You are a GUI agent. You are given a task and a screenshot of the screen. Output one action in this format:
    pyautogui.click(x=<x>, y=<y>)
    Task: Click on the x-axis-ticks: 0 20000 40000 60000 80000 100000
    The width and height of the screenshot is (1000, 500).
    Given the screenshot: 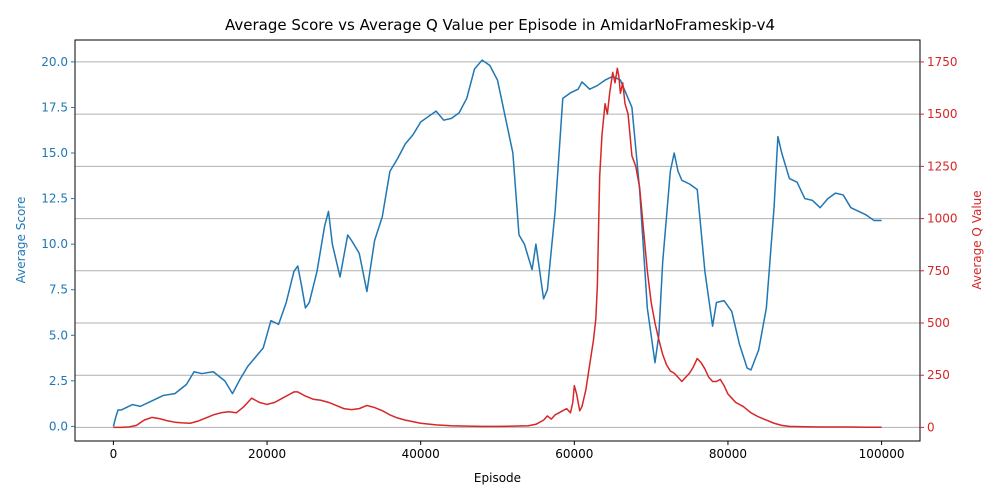 What is the action you would take?
    pyautogui.click(x=507, y=451)
    